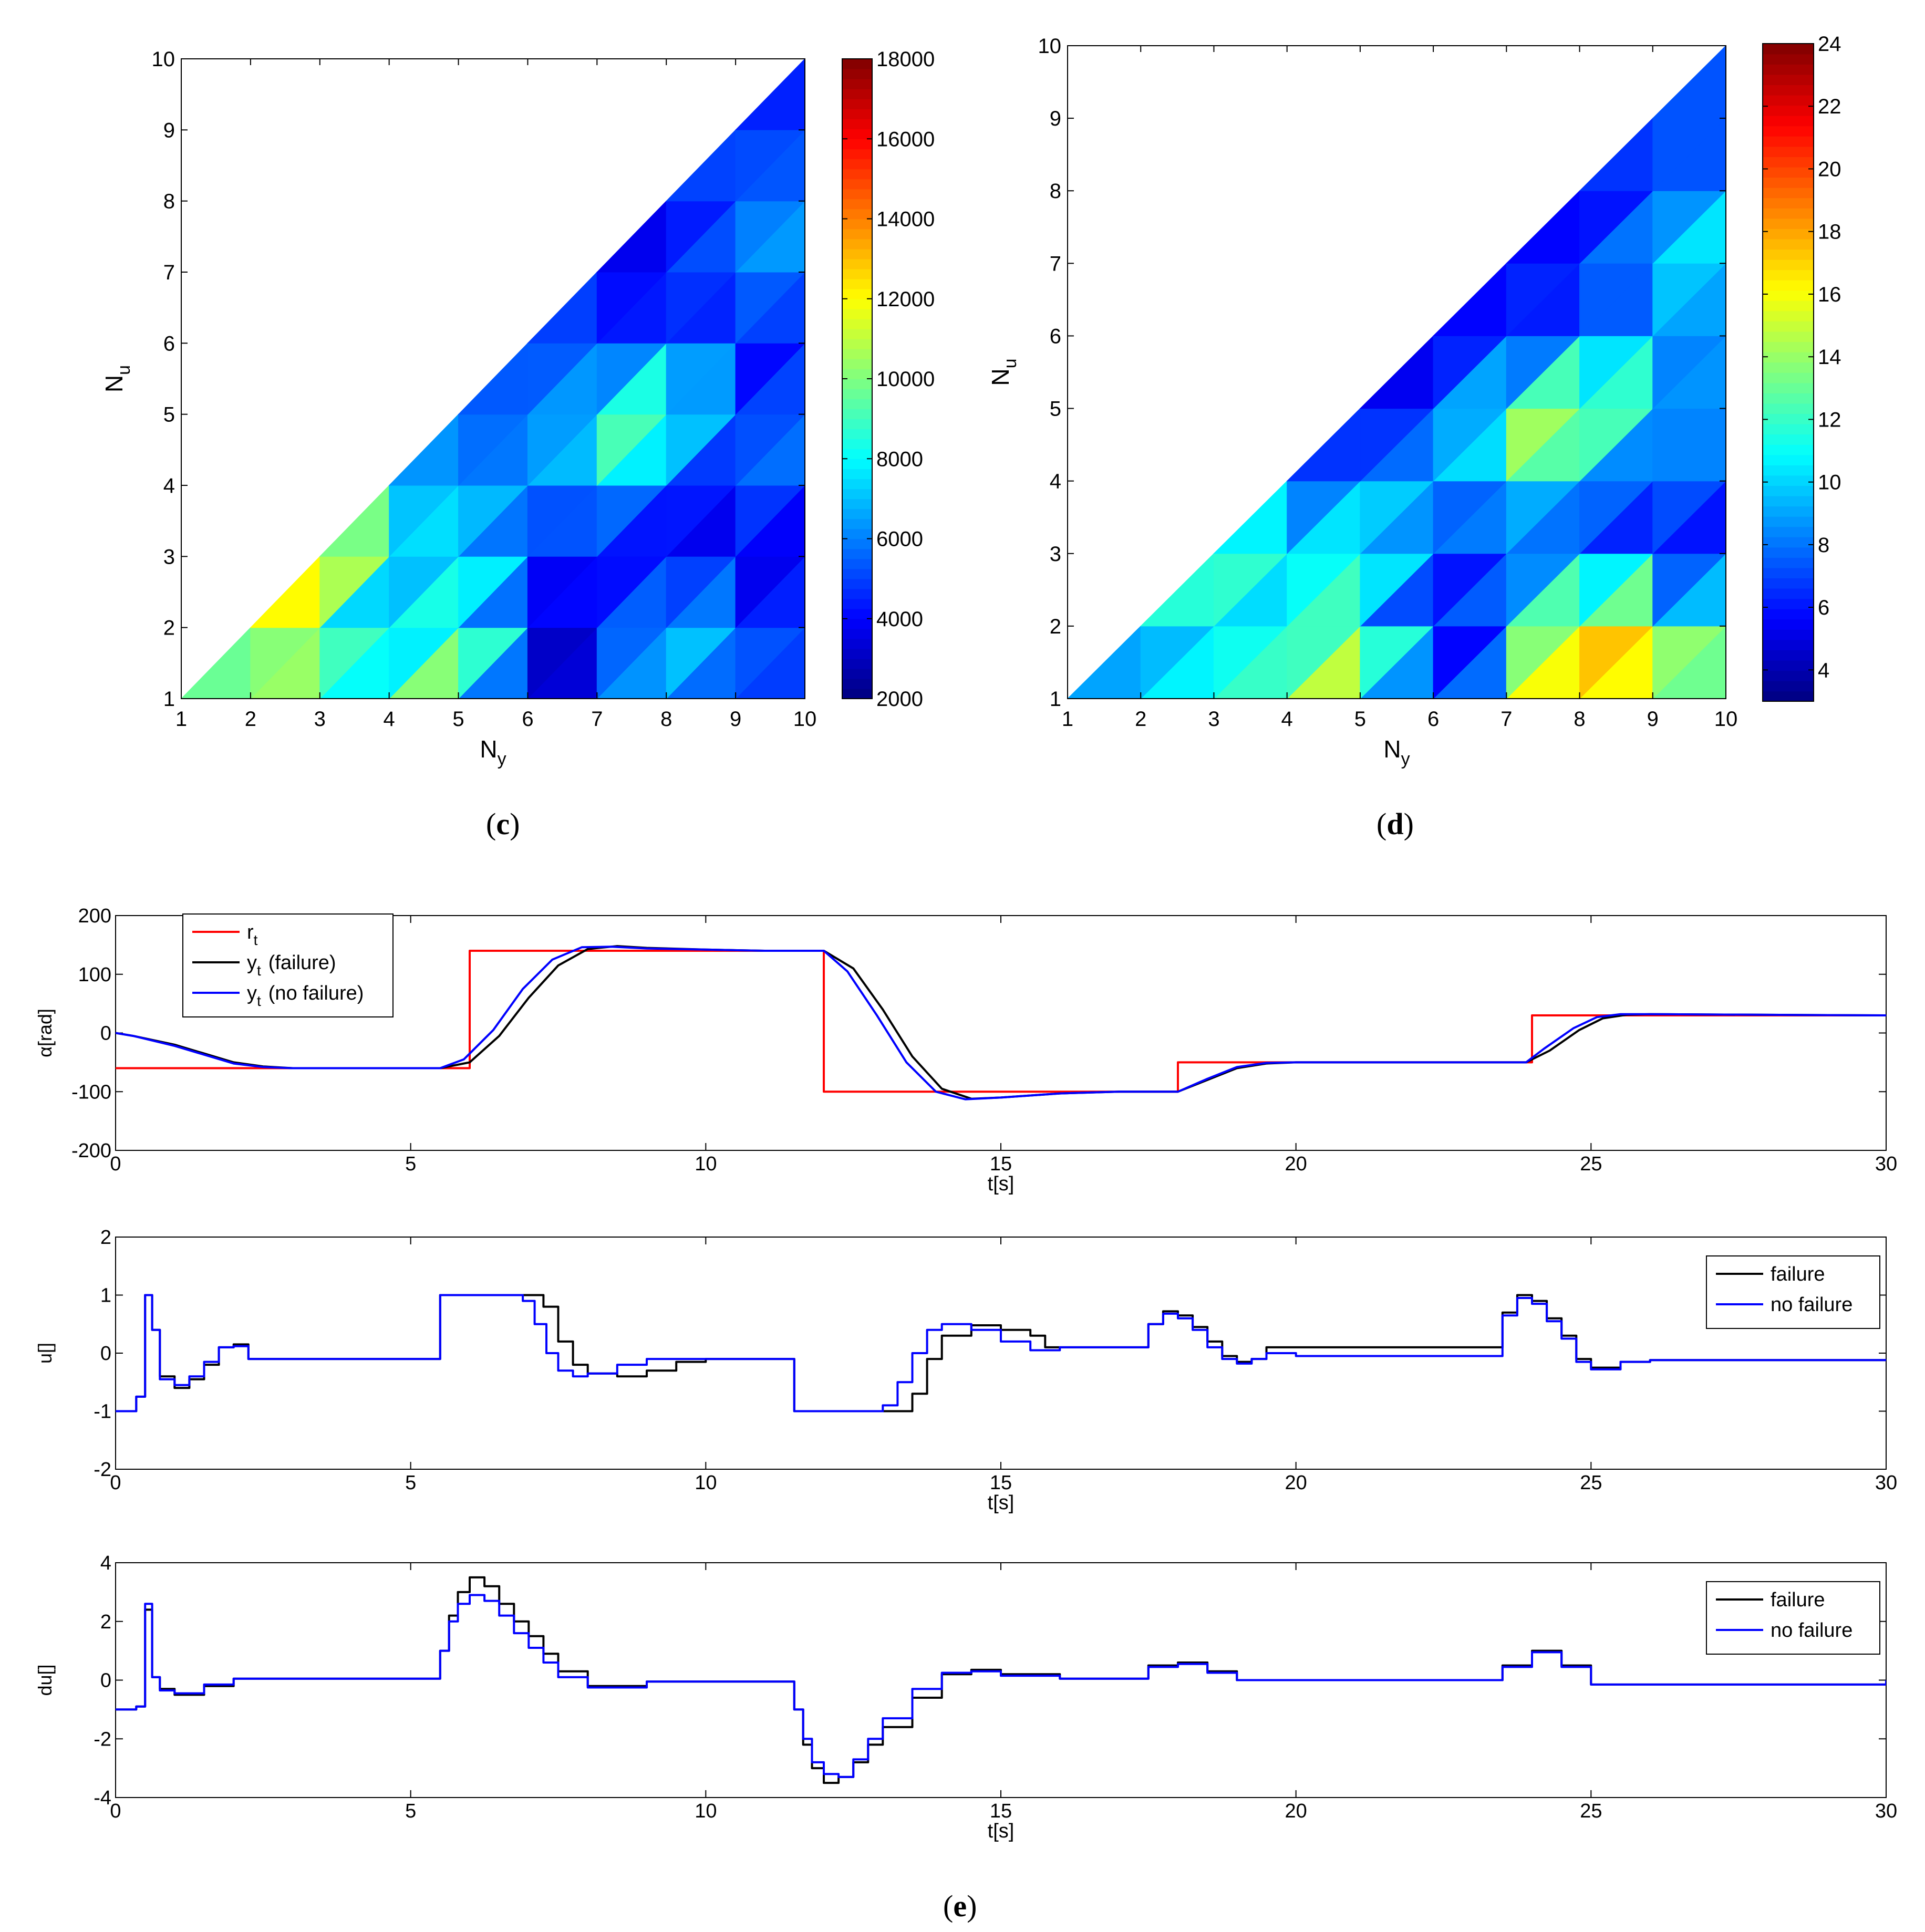  Describe the element at coordinates (302, 963) in the screenshot. I see `legend-label-suffix: (failure)` at that location.